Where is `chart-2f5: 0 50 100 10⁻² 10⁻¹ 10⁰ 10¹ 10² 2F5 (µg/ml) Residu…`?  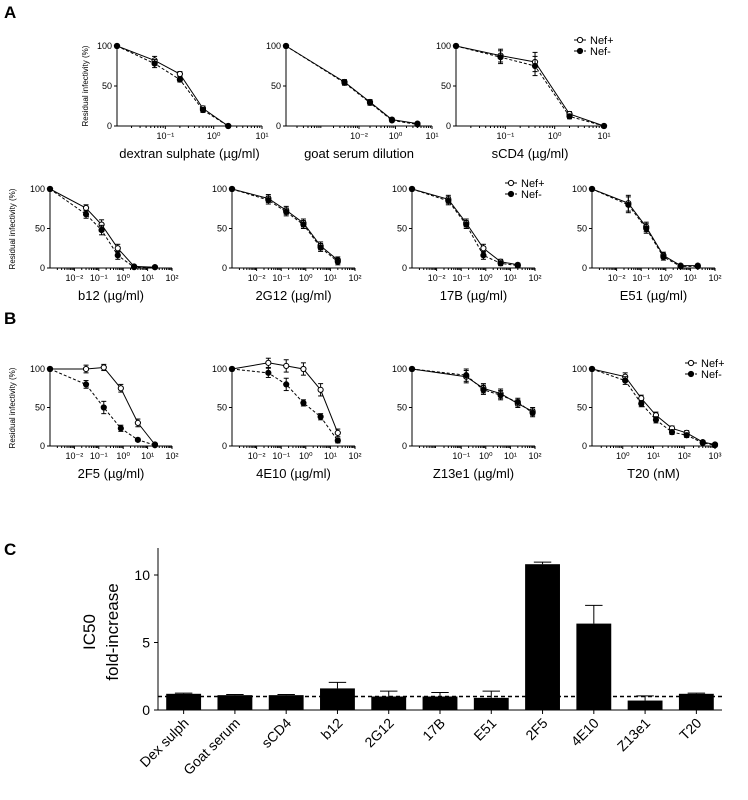 chart-2f5: 0 50 100 10⁻² 10⁻¹ 10⁰ 10¹ 10² 2F5 (µg/ml) Residu… is located at coordinates (93, 422).